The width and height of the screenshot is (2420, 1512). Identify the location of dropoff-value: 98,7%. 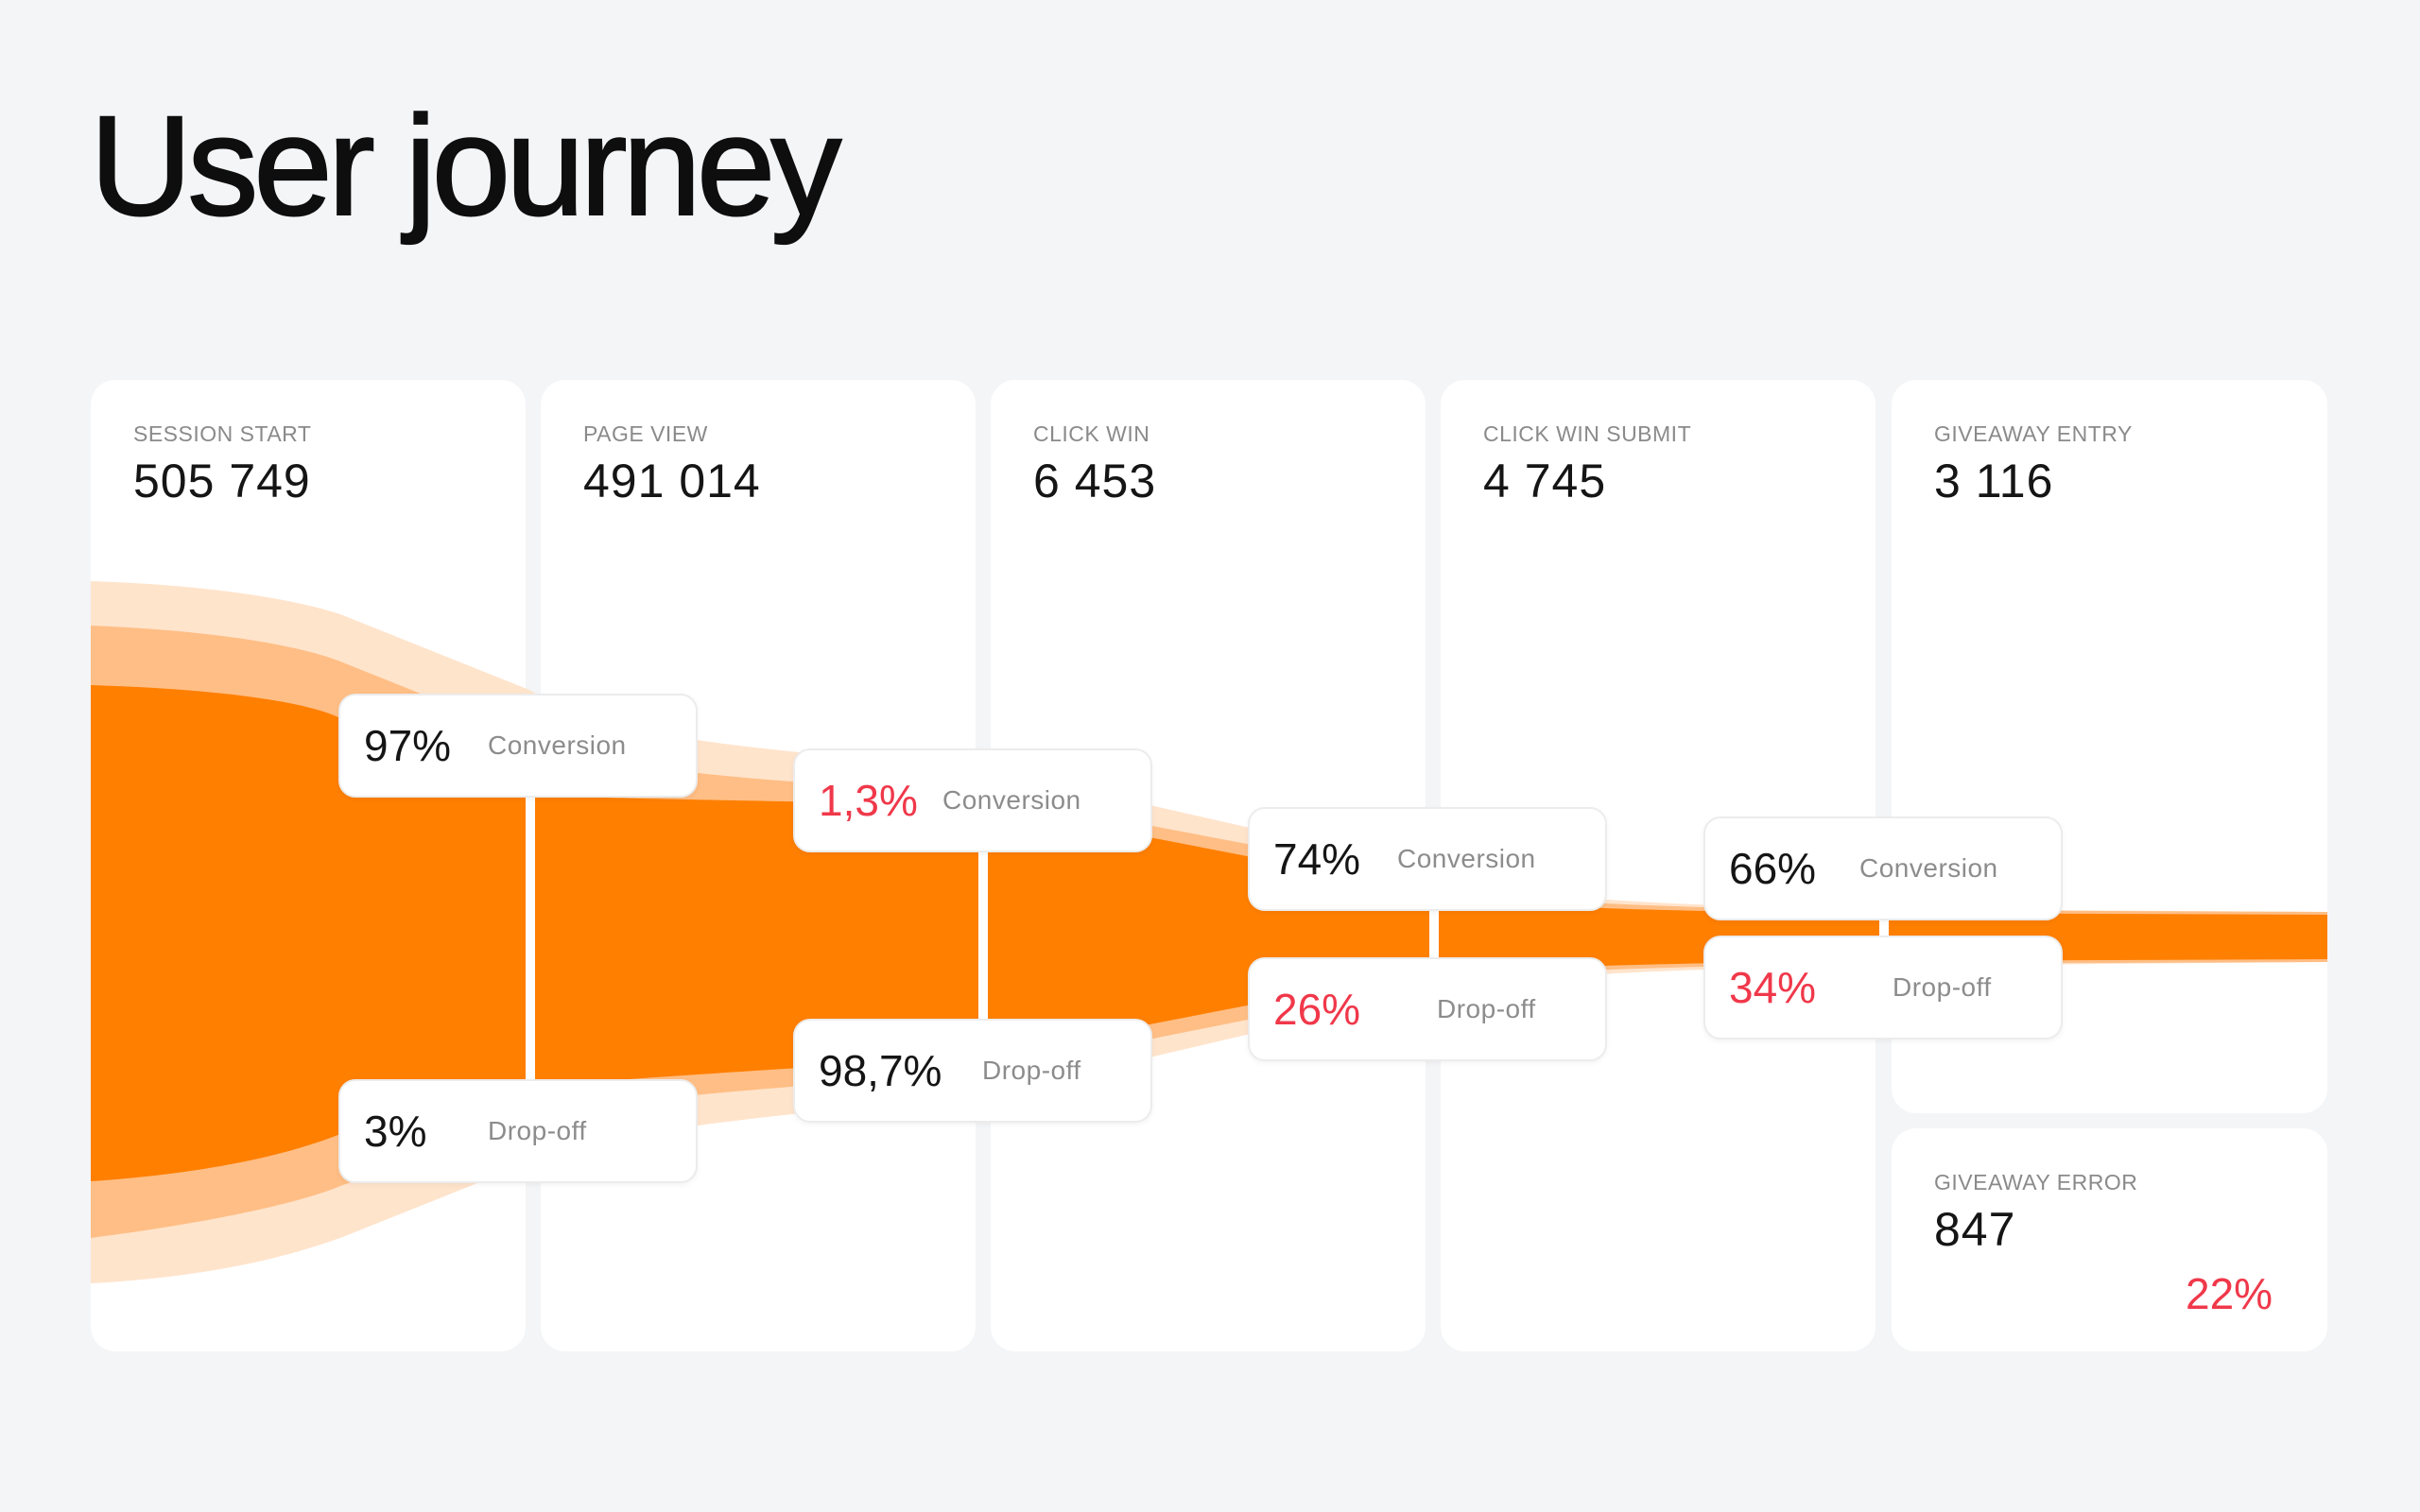
(881, 1070).